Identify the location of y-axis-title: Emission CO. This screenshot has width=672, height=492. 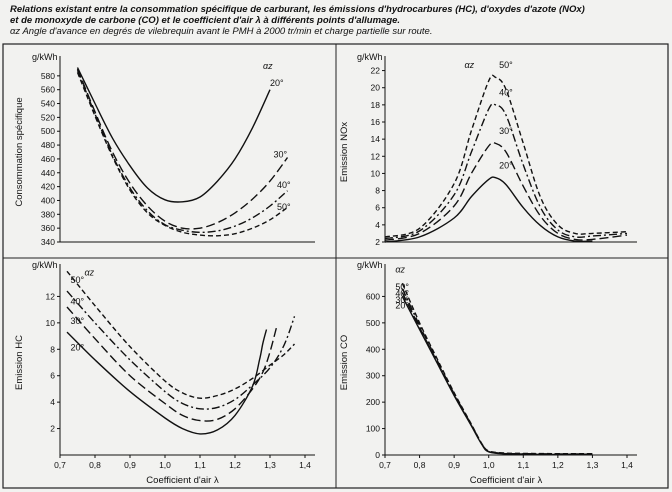
(344, 362).